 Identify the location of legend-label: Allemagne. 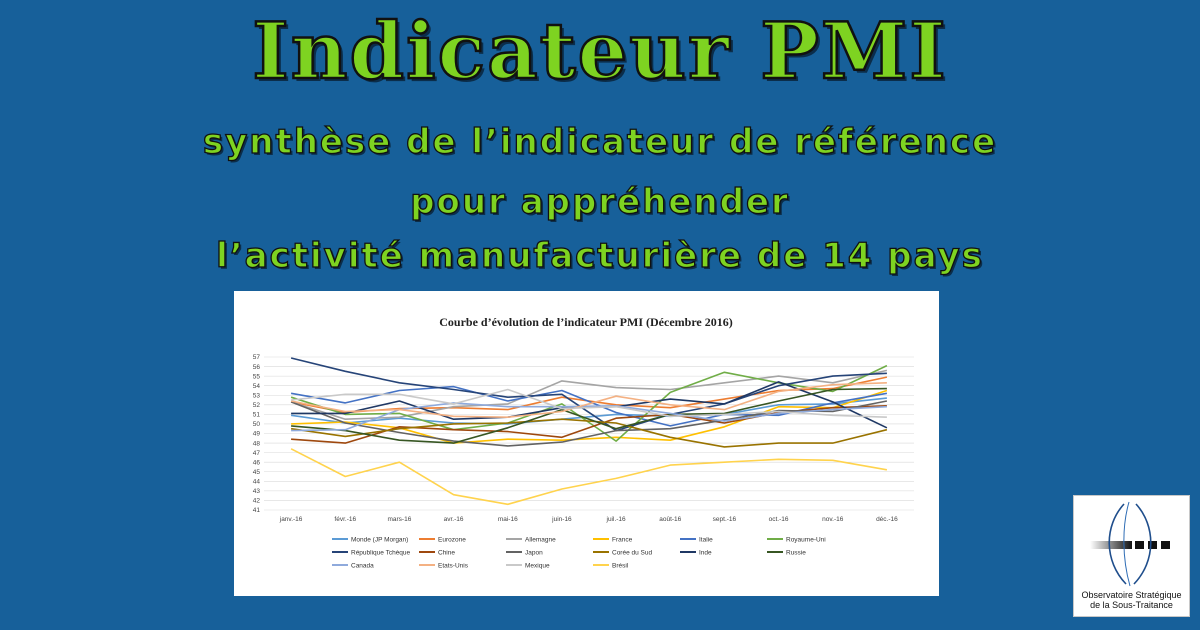
(540, 539).